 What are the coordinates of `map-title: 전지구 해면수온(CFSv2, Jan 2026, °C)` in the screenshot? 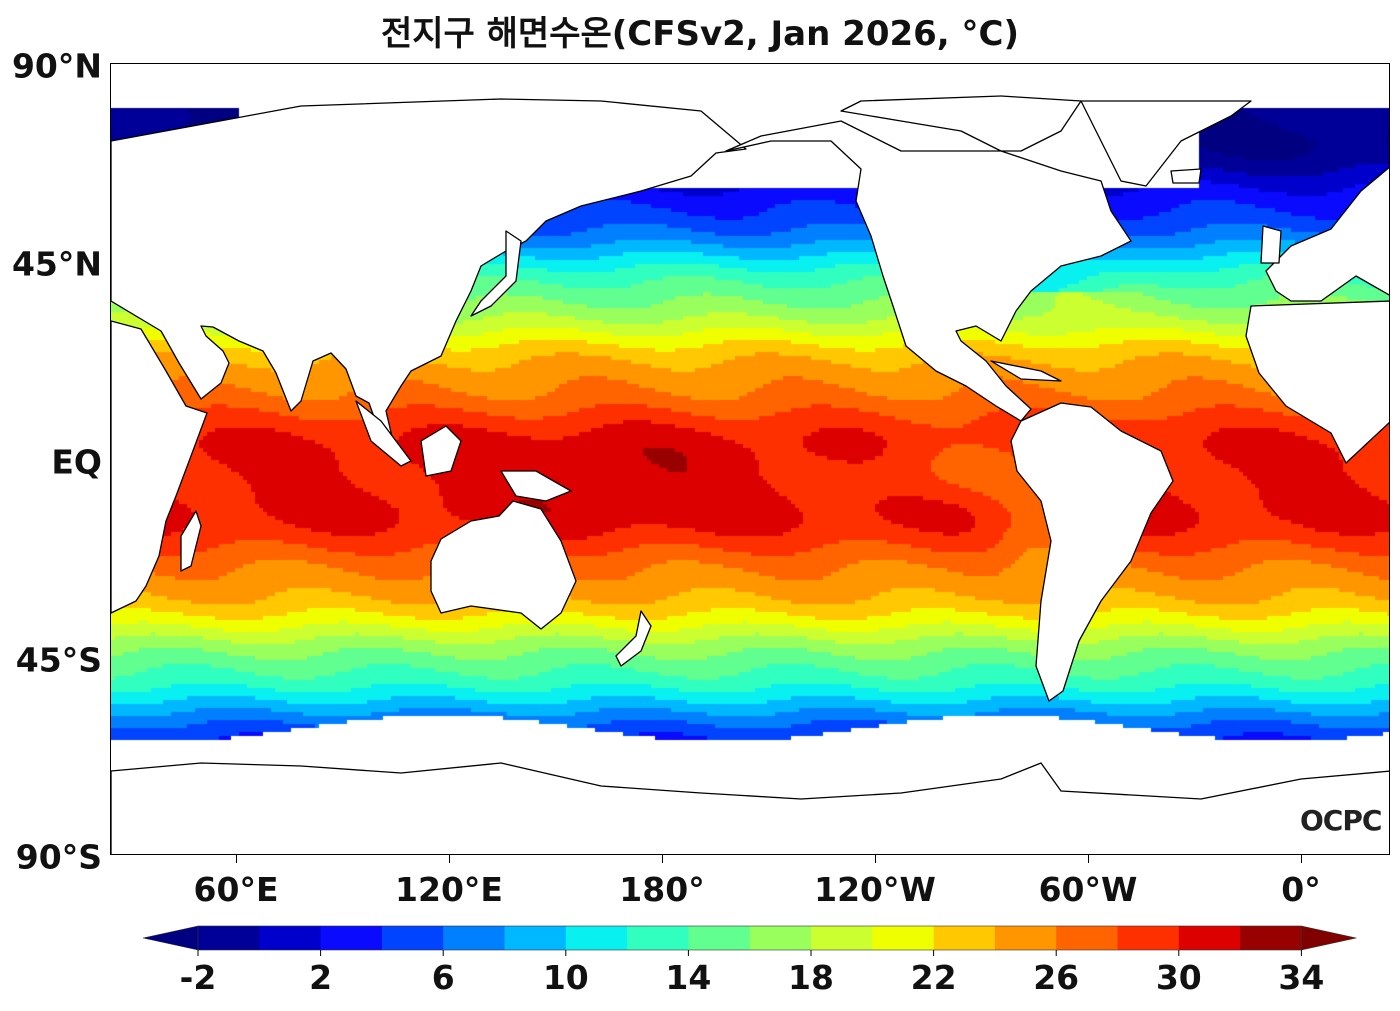 It's located at (700, 34).